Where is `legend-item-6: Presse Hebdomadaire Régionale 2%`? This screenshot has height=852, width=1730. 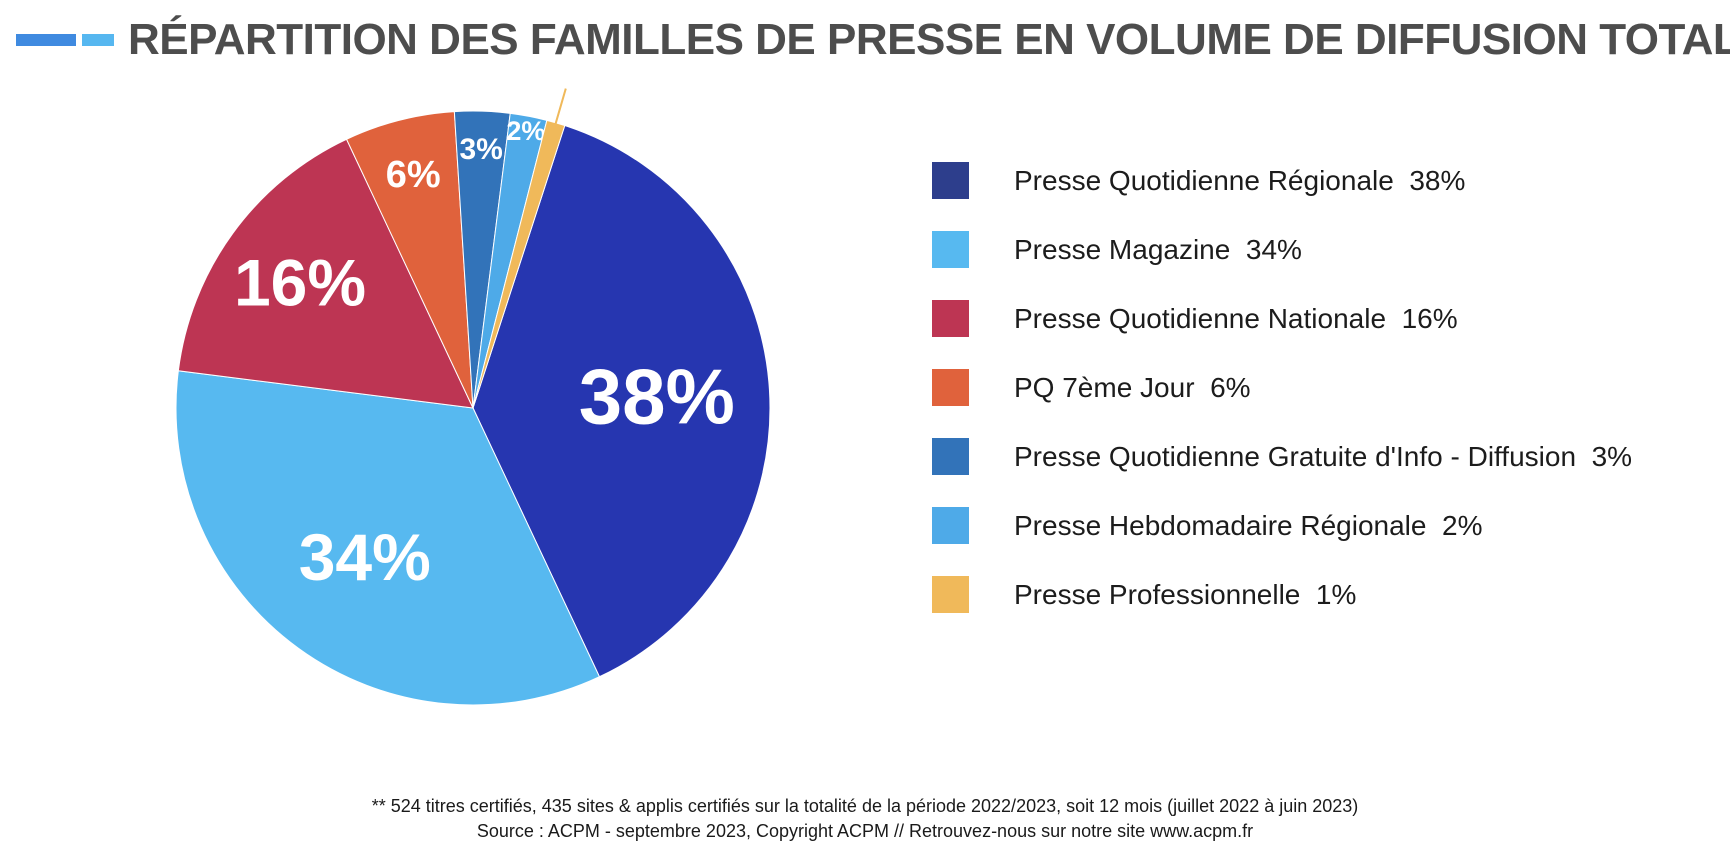
legend-item-6: Presse Hebdomadaire Régionale 2% is located at coordinates (1207, 525).